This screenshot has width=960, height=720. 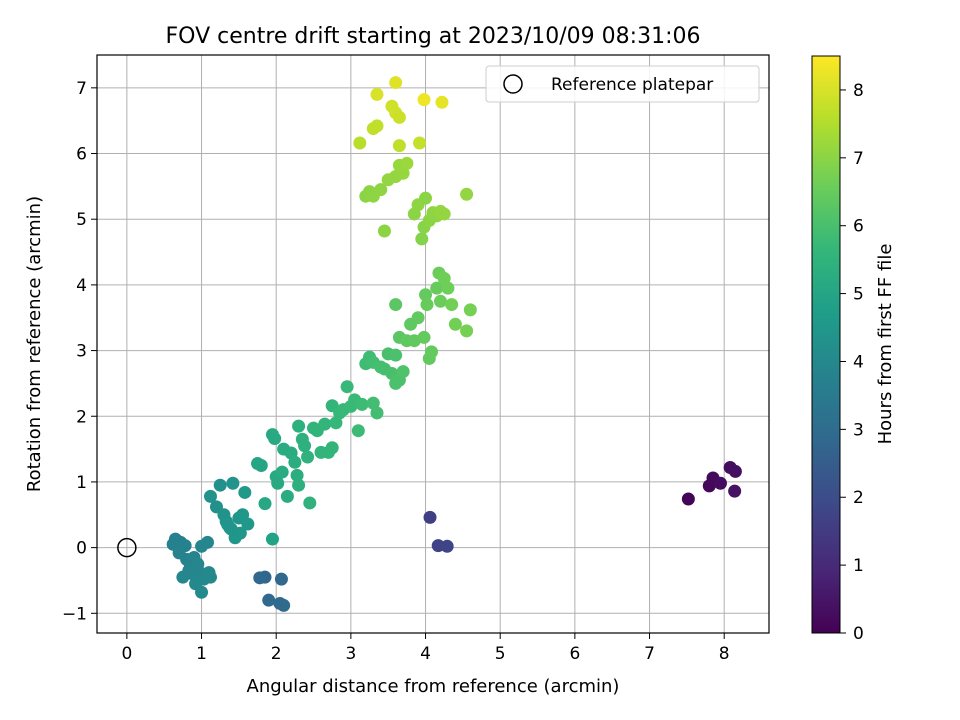 What do you see at coordinates (858, 91) in the screenshot?
I see `colorbar-tick-label: 8` at bounding box center [858, 91].